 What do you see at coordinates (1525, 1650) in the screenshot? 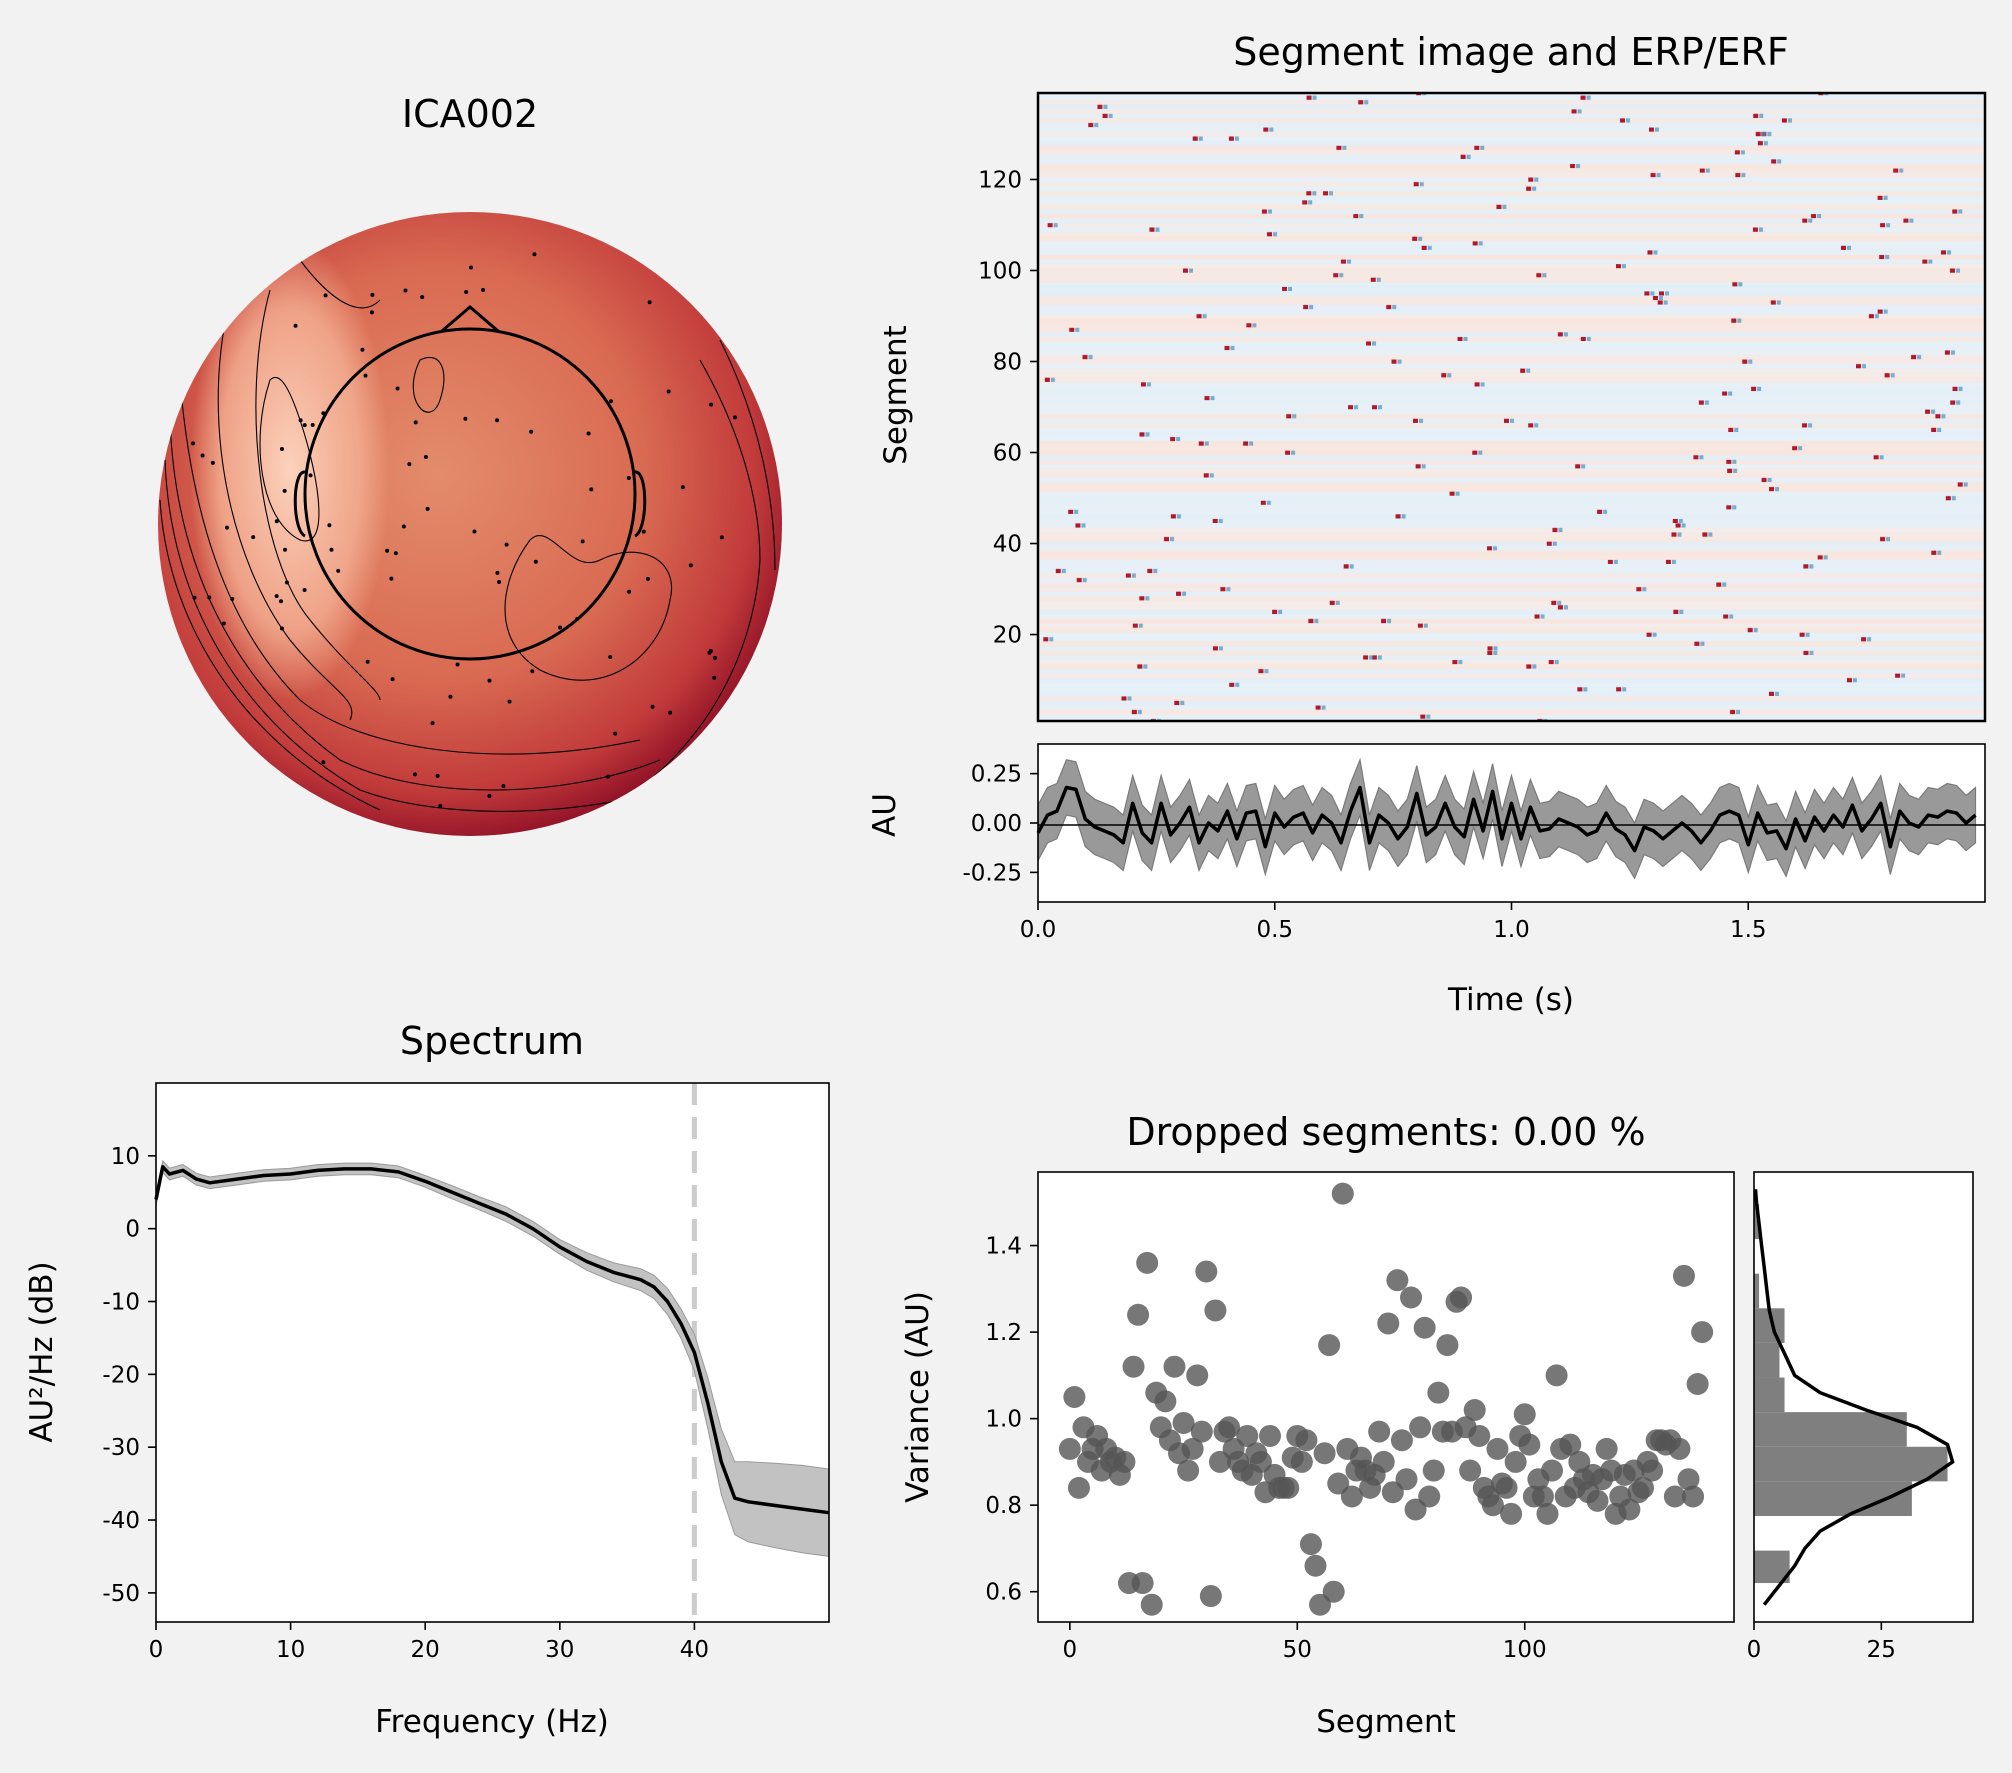
I see `scatter-xtick-label: 100` at bounding box center [1525, 1650].